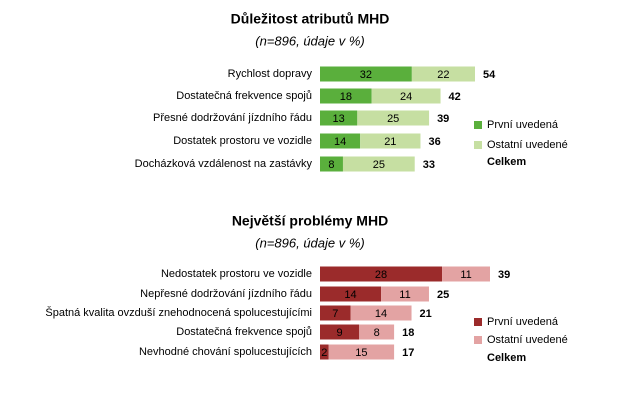 This screenshot has height=411, width=618. What do you see at coordinates (310, 19) in the screenshot?
I see `chart-title: Důležitost atributů MHD` at bounding box center [310, 19].